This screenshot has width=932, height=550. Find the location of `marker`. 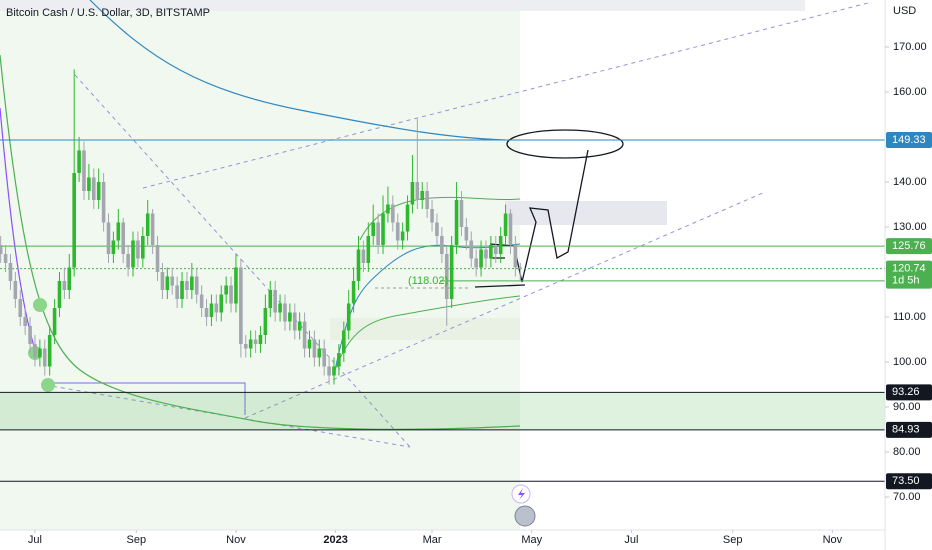

marker is located at coordinates (48, 385).